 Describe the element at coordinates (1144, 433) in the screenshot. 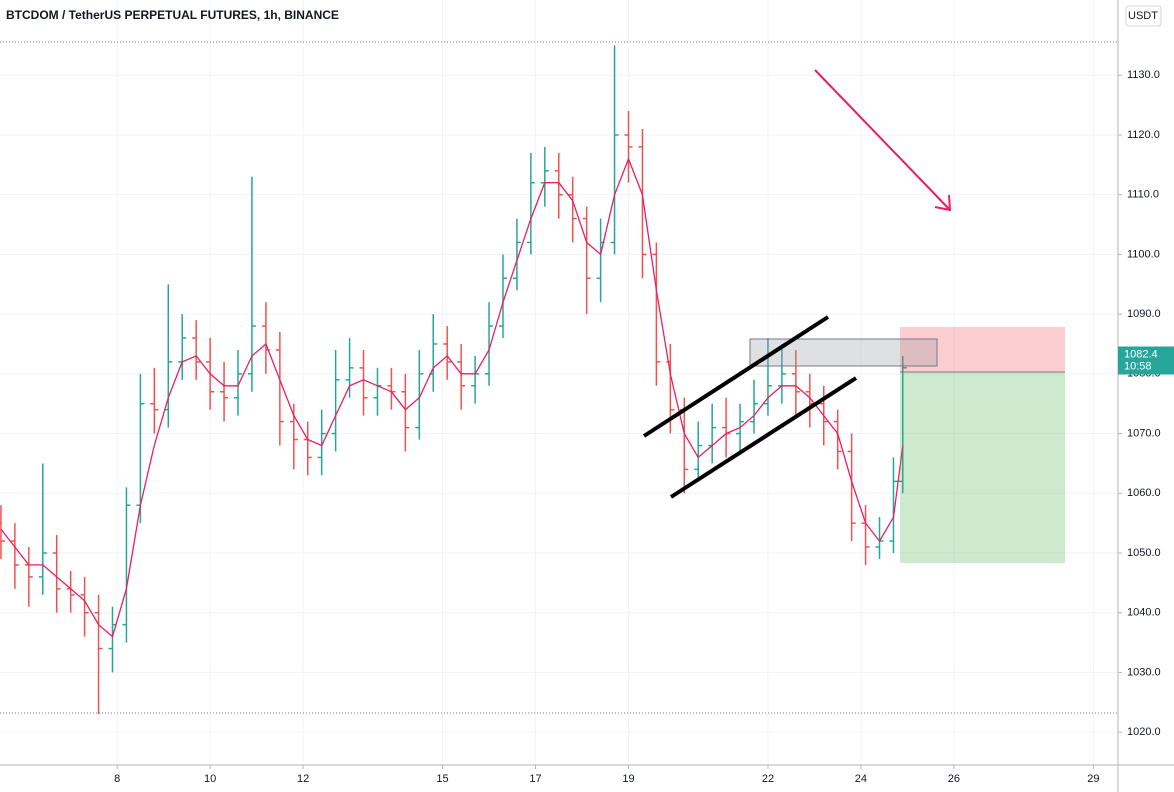

I see `y-tick-label: 1070.0` at that location.